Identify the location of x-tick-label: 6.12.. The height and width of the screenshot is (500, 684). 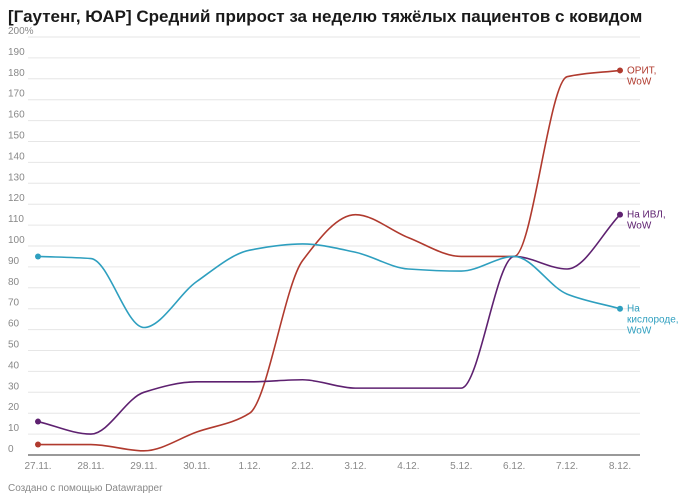
(514, 466).